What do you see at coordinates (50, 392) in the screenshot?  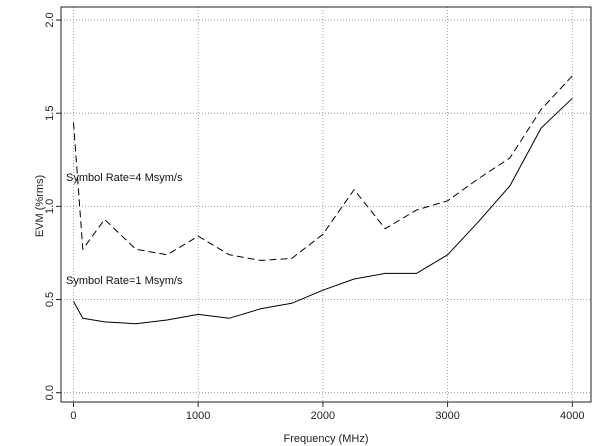 I see `y-tick-label: 0.0` at bounding box center [50, 392].